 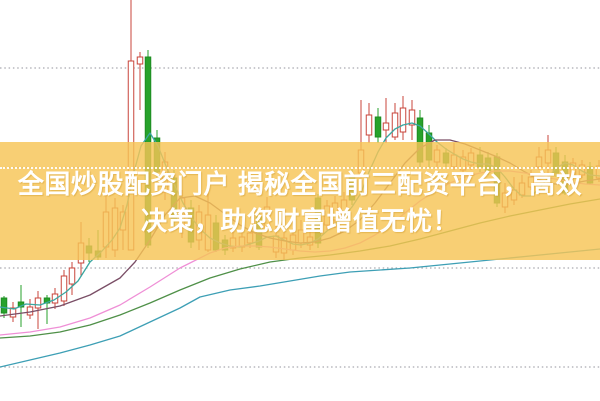 I want to click on banner-gridline, so click(x=300, y=168).